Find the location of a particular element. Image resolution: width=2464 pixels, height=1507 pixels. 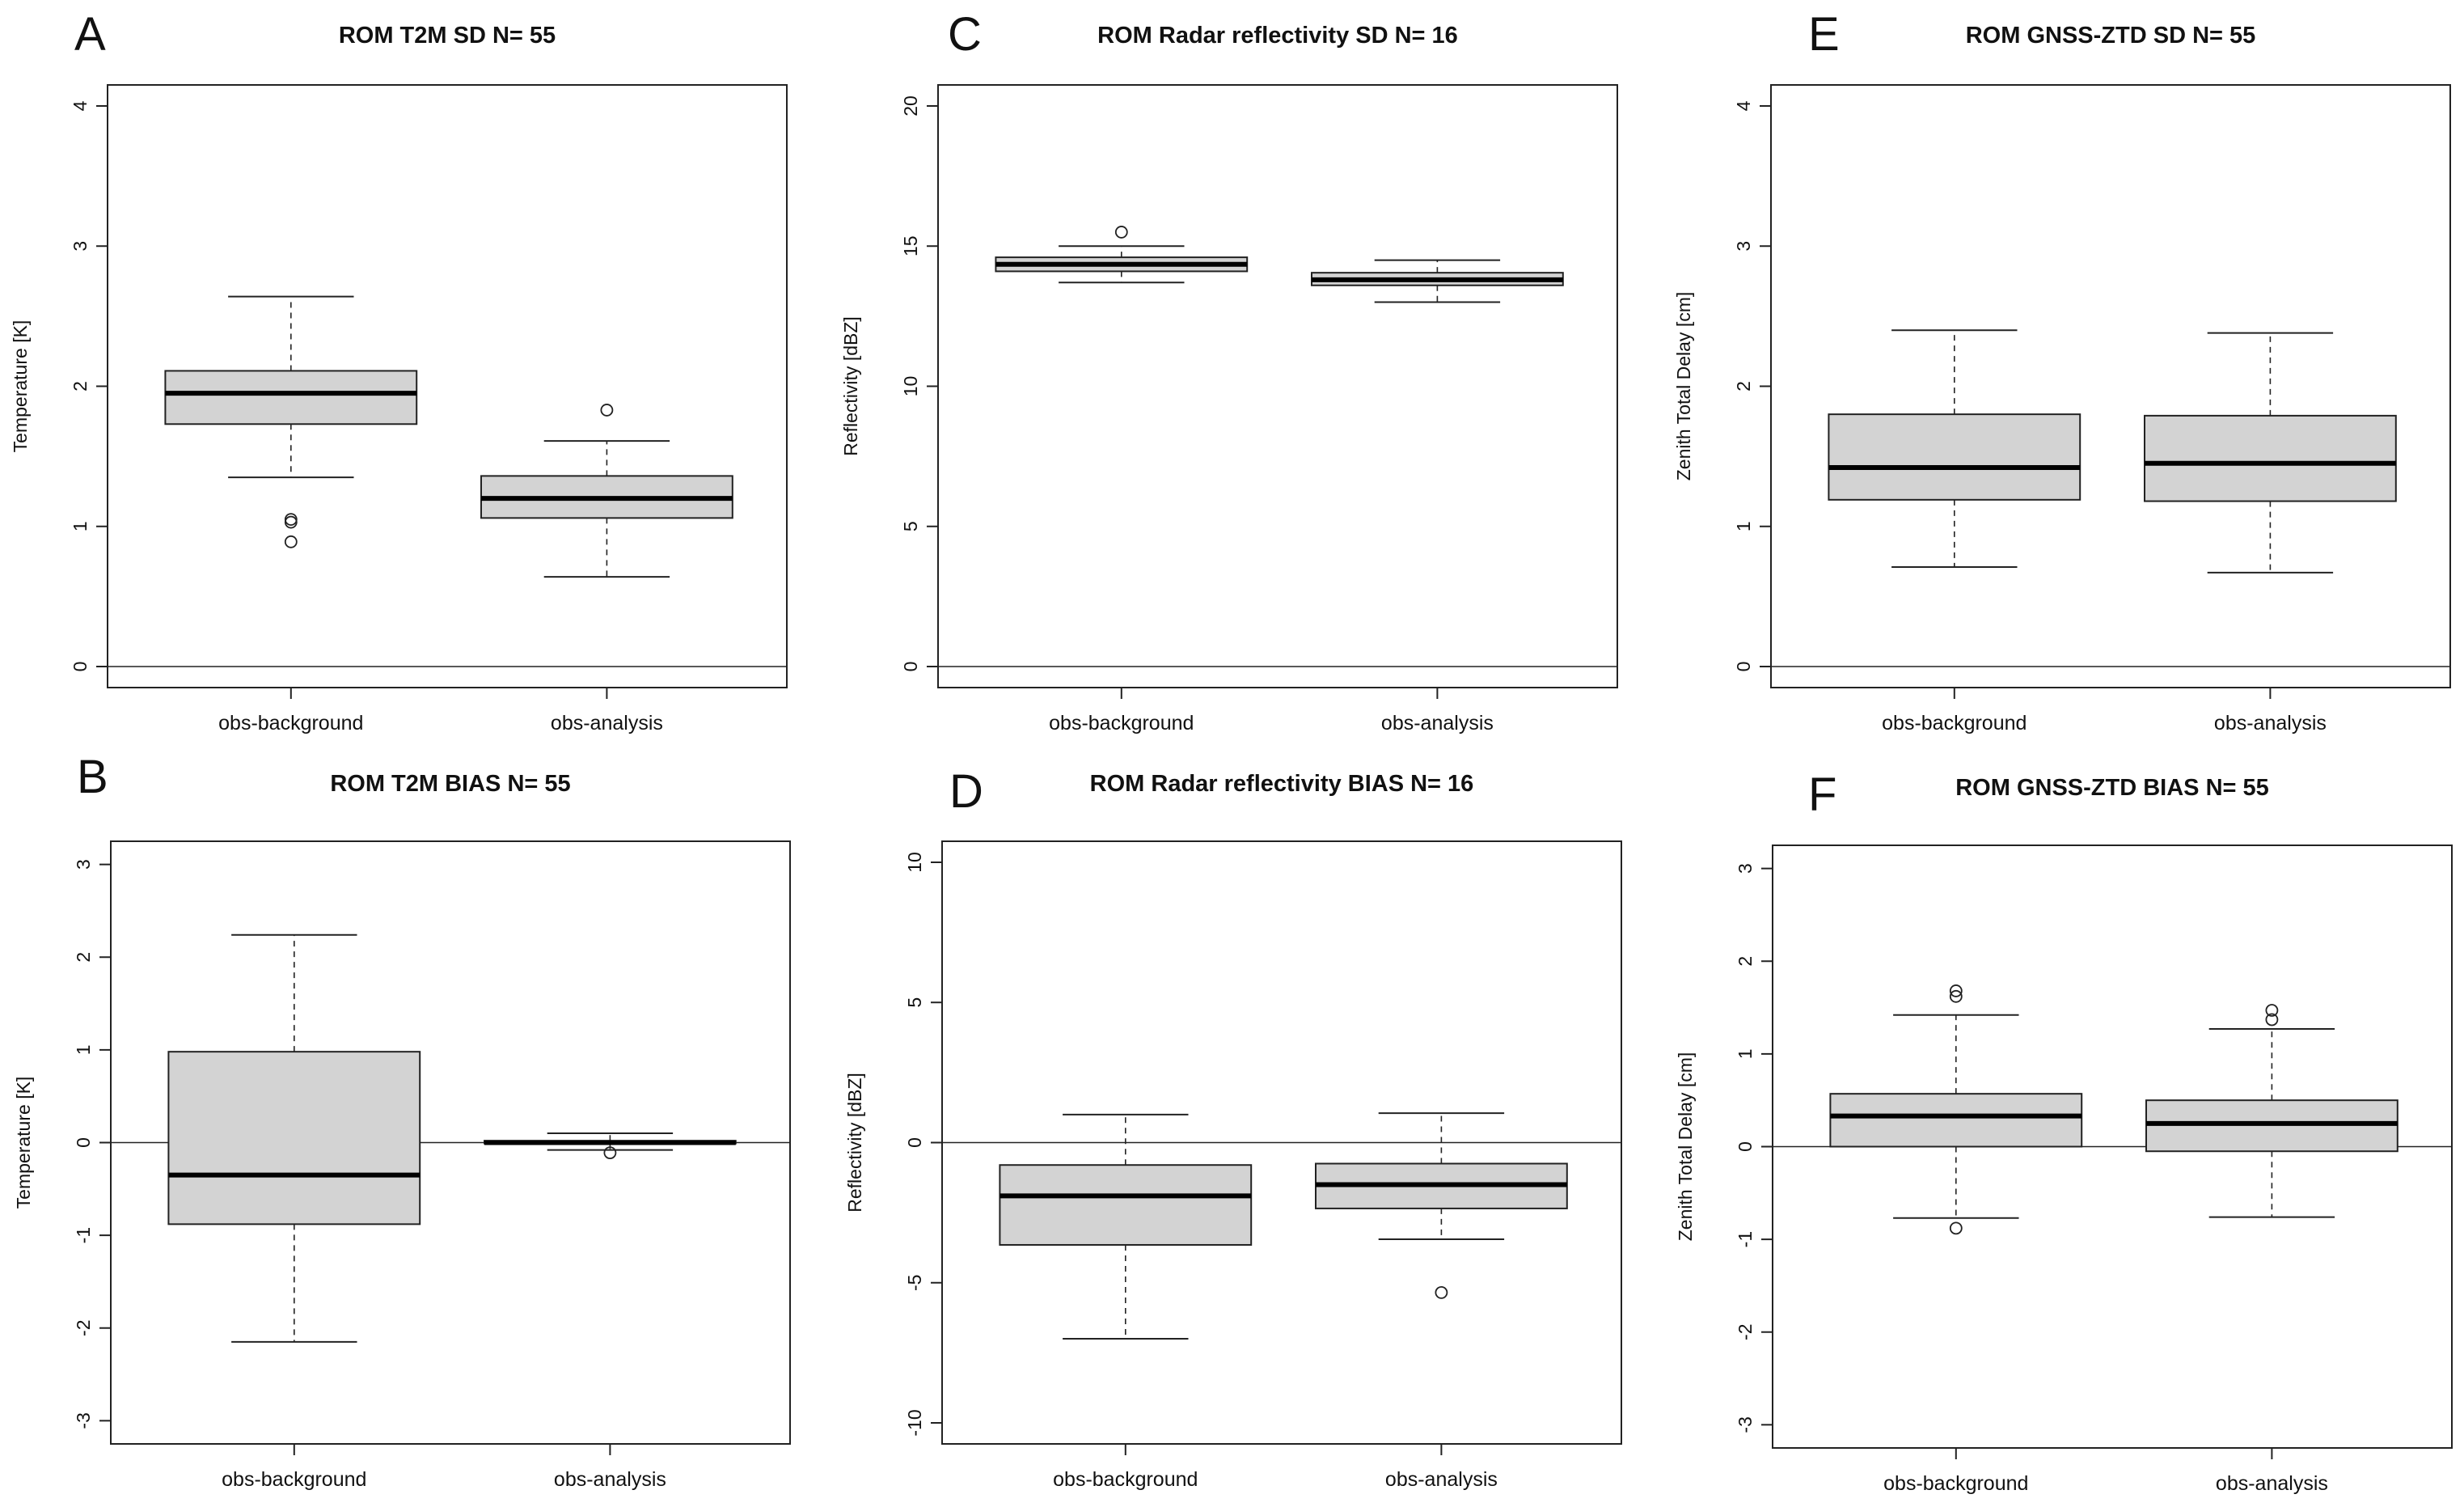

chart-title: ROM T2M BIAS N= 55 is located at coordinates (450, 784).